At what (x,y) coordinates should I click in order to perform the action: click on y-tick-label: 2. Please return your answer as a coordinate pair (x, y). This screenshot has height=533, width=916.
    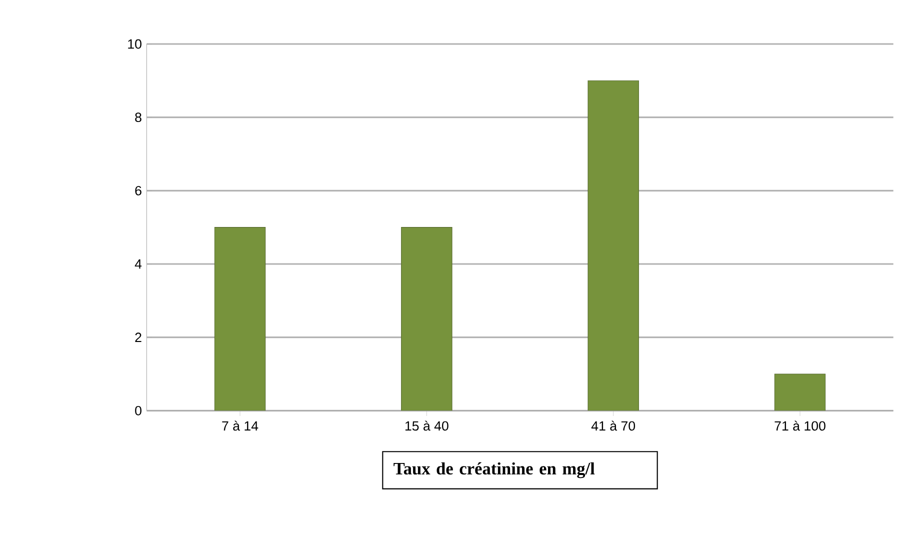
    Looking at the image, I should click on (138, 337).